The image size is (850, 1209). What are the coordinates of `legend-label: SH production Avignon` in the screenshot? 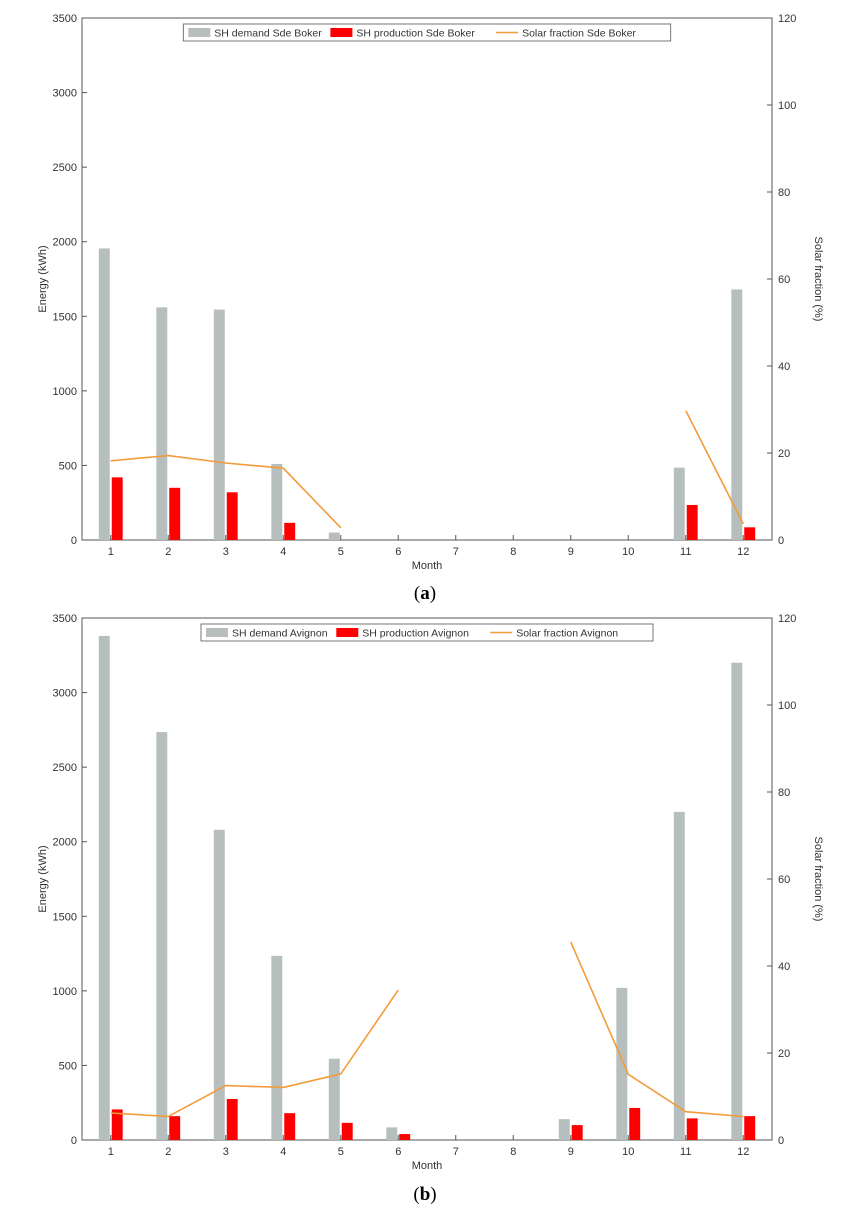 It's located at (415, 634).